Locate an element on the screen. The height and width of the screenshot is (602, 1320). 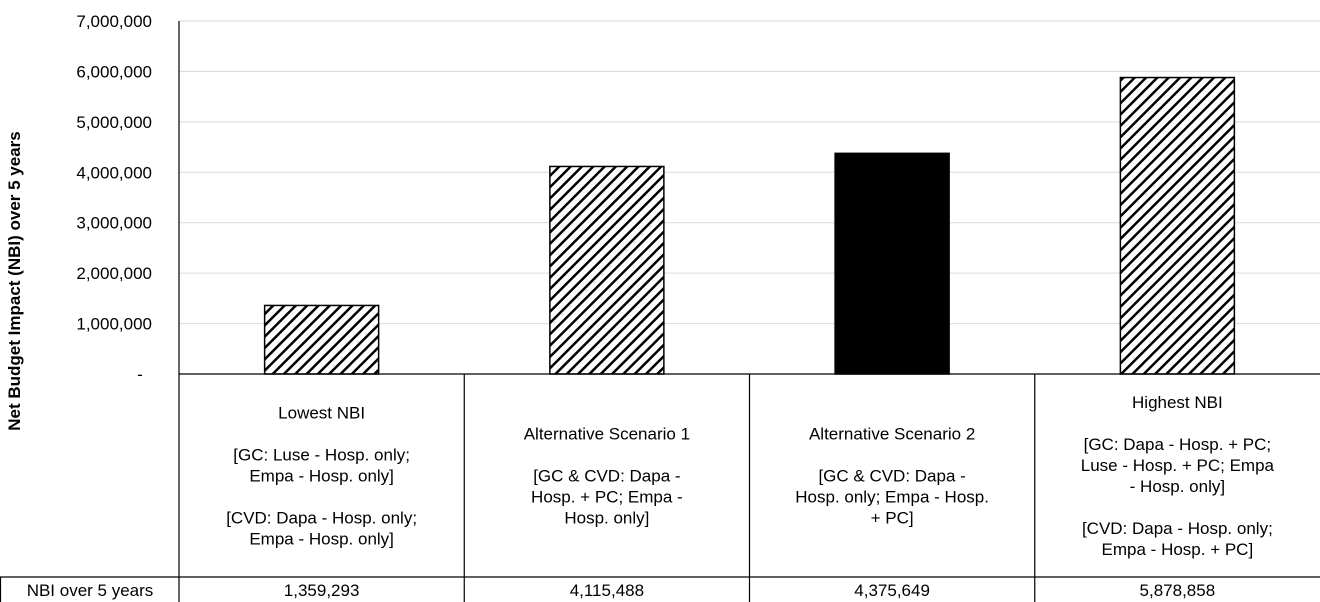
category-label-line: [GC: Dapa - Hosp. + PC; is located at coordinates (1178, 444).